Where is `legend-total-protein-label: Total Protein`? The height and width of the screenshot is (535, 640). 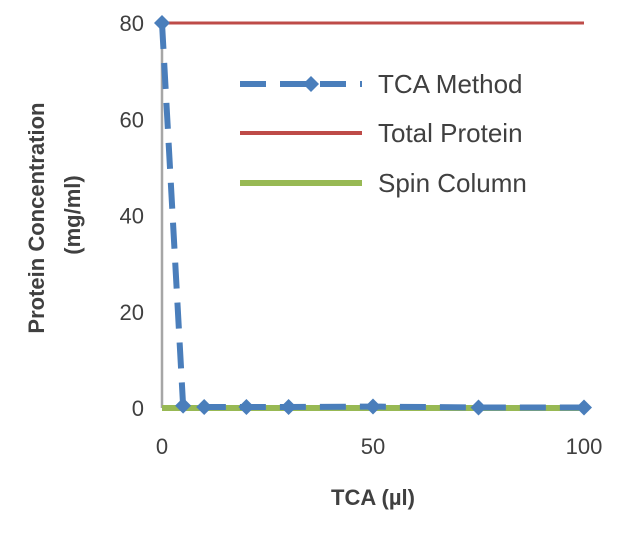
legend-total-protein-label: Total Protein is located at coordinates (450, 133).